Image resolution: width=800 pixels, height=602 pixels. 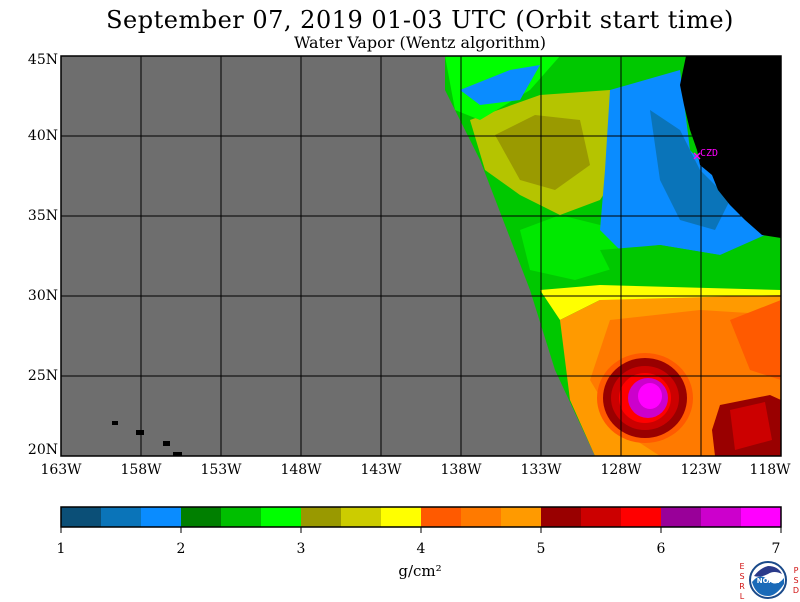 What do you see at coordinates (141, 470) in the screenshot?
I see `lon-label-158w: 158W` at bounding box center [141, 470].